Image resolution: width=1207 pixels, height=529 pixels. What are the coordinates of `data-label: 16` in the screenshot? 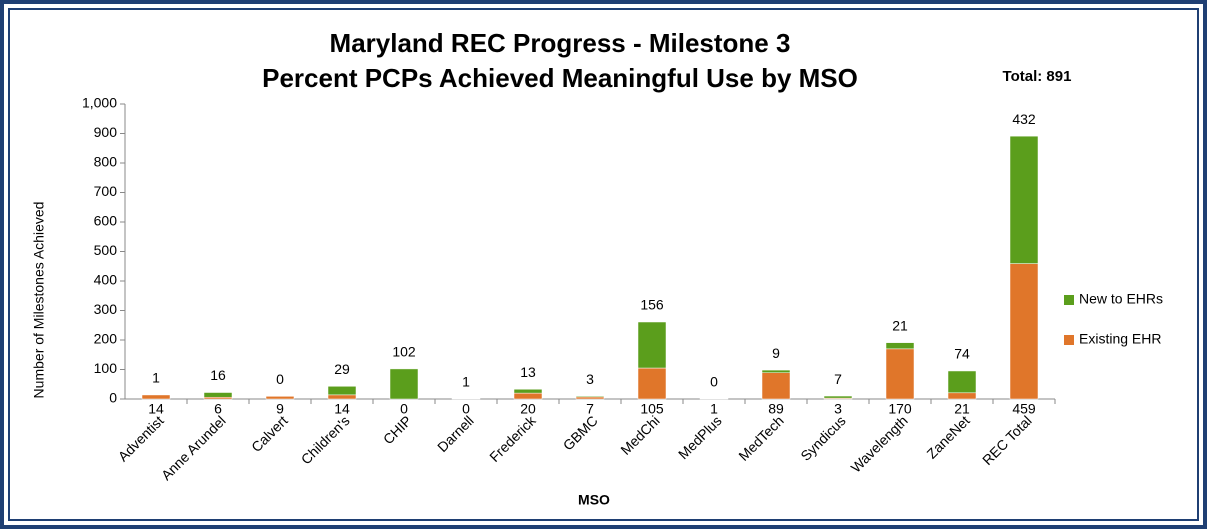 It's located at (218, 375).